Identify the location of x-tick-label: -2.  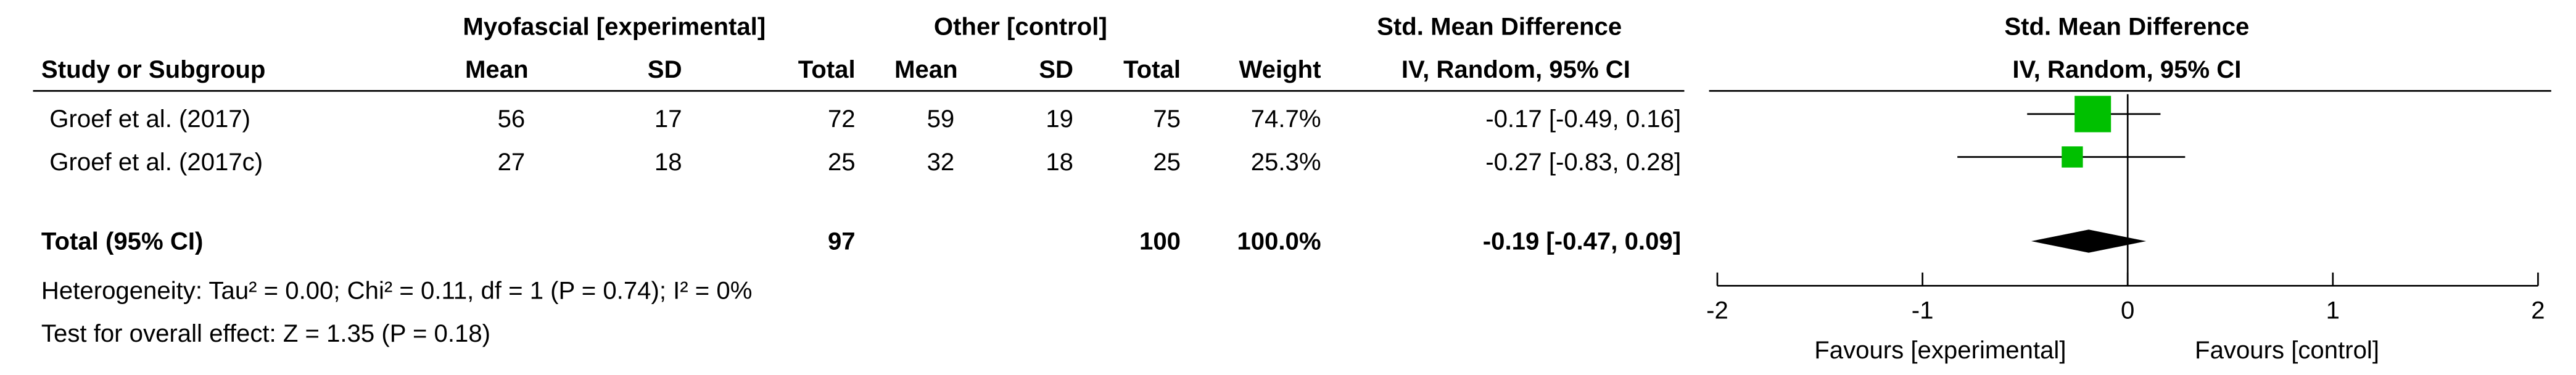
(1717, 310).